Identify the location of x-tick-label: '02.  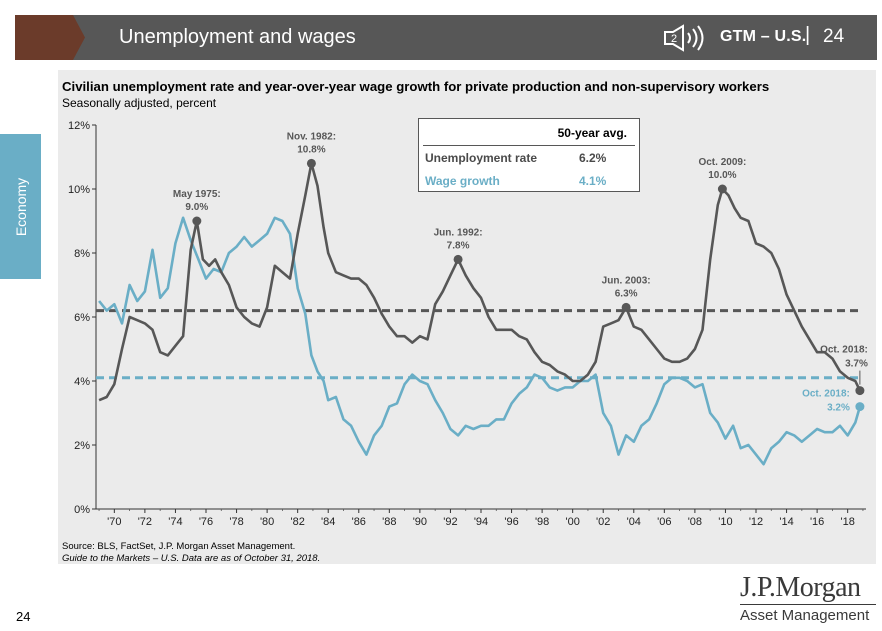
(603, 522).